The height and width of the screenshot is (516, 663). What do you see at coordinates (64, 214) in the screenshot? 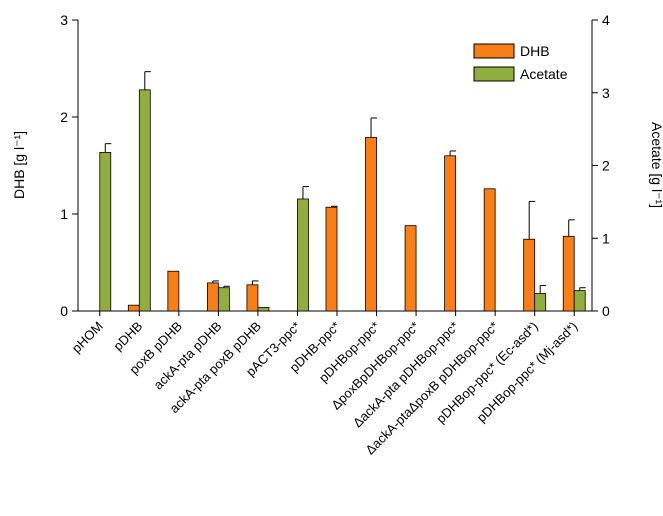
I see `left-tick-label: 1` at bounding box center [64, 214].